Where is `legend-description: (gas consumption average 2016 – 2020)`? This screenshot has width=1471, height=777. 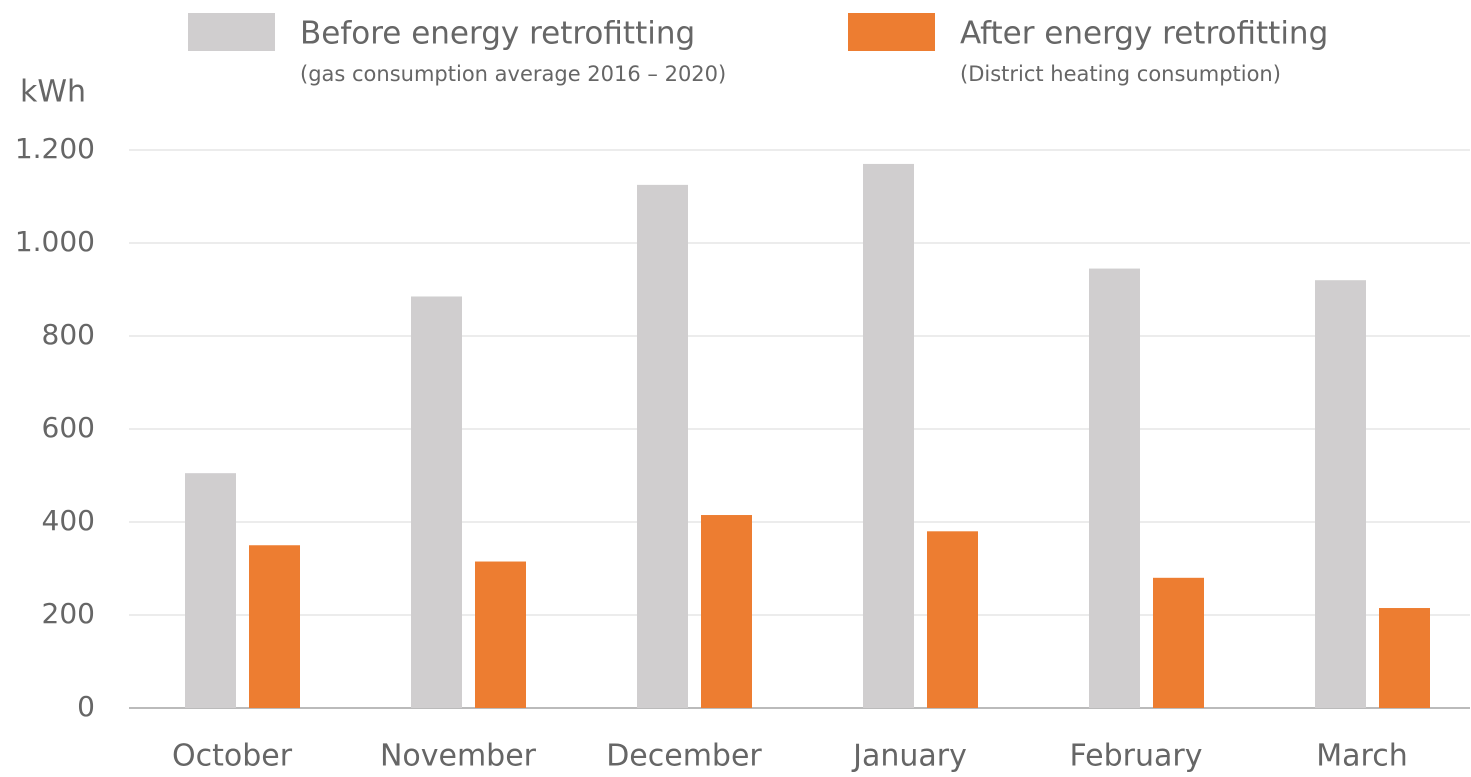 legend-description: (gas consumption average 2016 – 2020) is located at coordinates (513, 74).